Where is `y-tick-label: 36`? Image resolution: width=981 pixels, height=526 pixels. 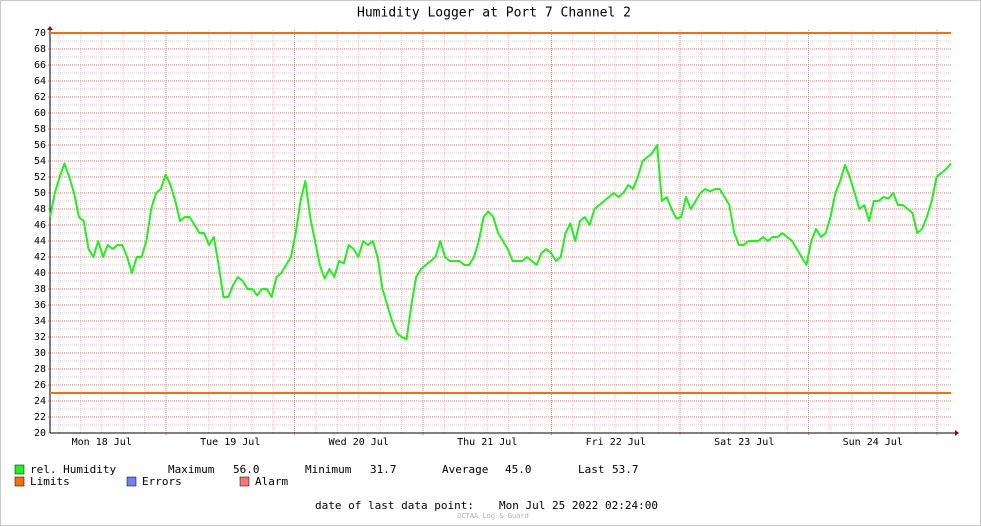 y-tick-label: 36 is located at coordinates (40, 305).